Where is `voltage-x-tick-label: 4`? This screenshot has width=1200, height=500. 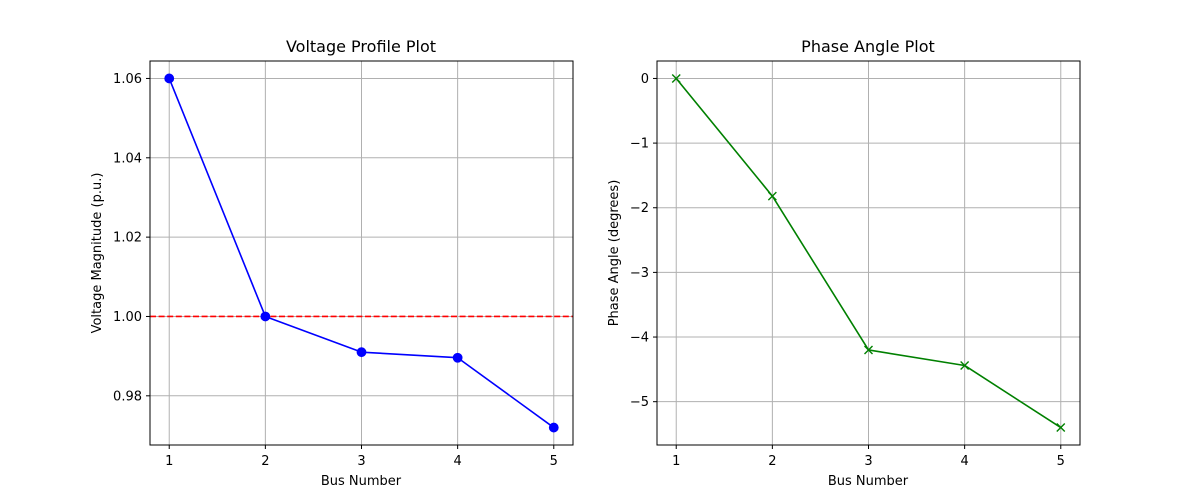
voltage-x-tick-label: 4 is located at coordinates (457, 461).